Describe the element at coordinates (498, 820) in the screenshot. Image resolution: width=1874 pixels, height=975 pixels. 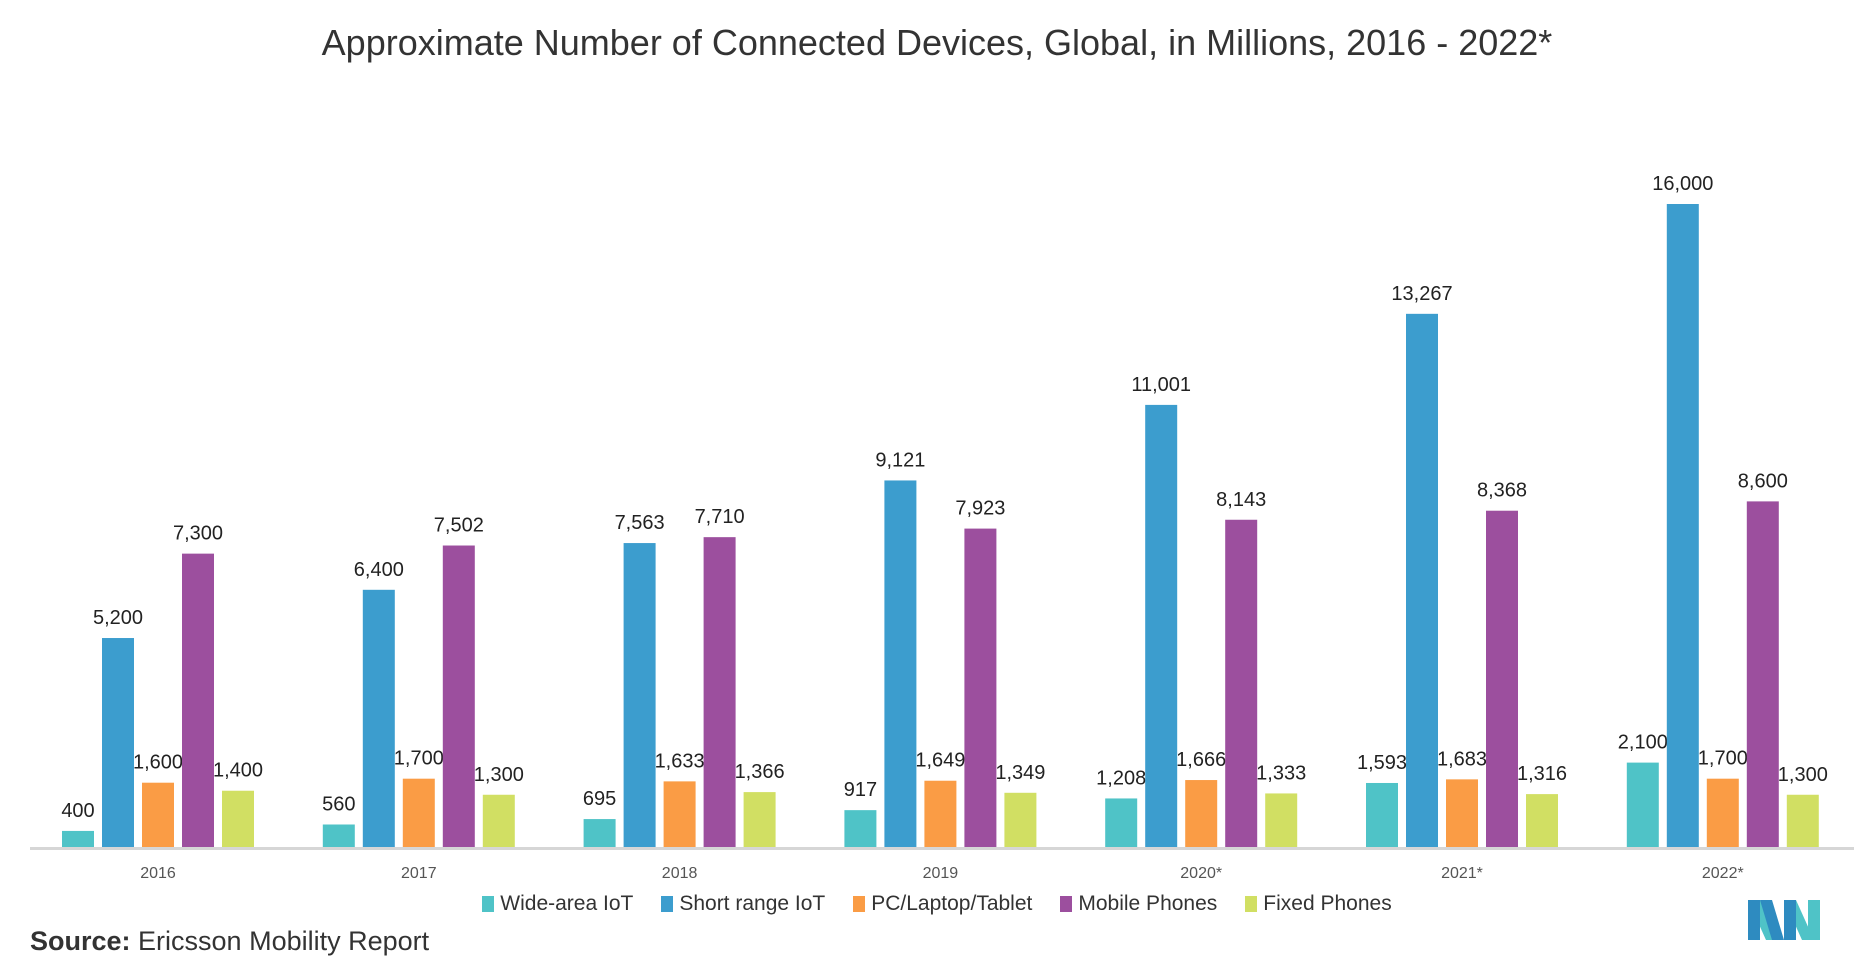
I see `bar-fixed-phones-2017` at that location.